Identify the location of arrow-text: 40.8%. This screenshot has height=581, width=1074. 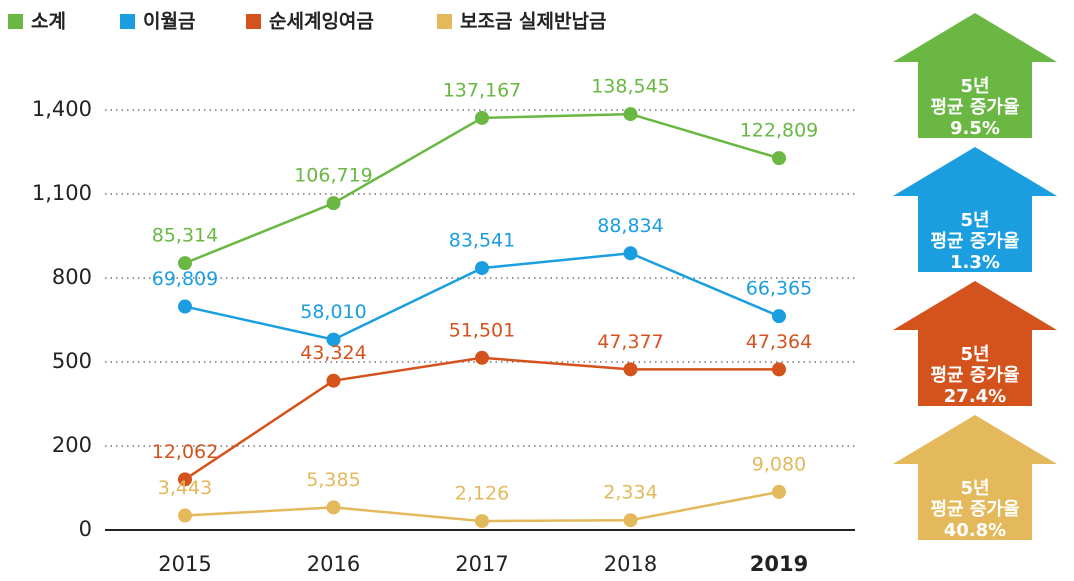
(975, 530).